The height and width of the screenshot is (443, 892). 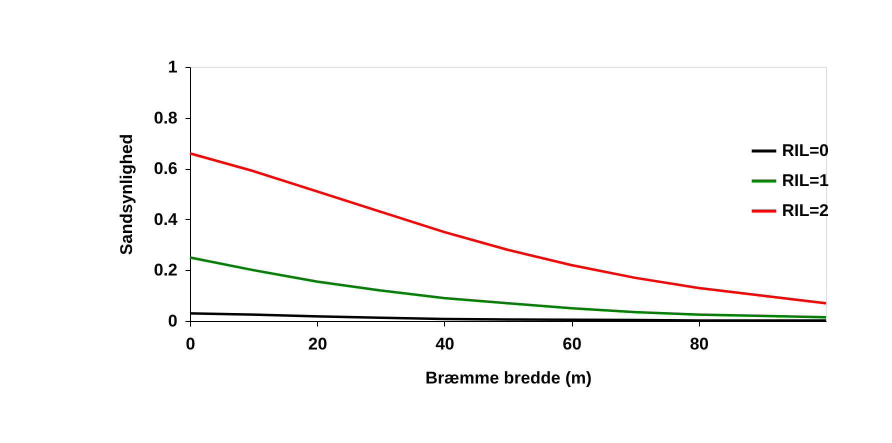 I want to click on legend-label: RIL=2, so click(x=805, y=210).